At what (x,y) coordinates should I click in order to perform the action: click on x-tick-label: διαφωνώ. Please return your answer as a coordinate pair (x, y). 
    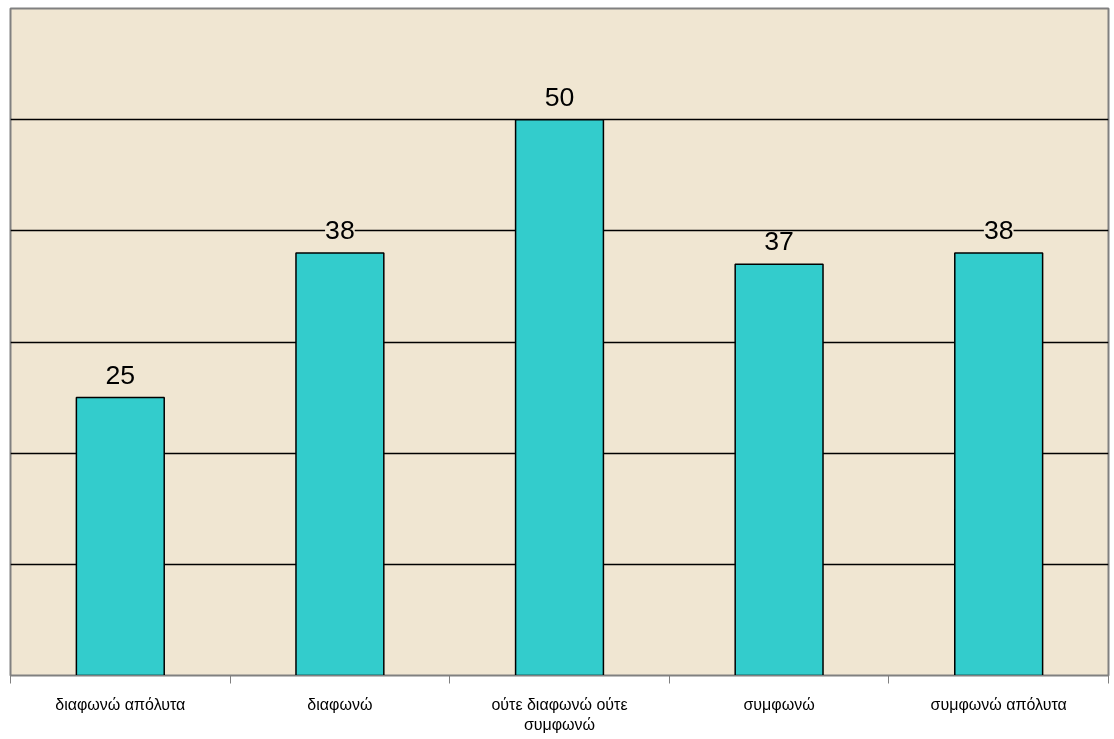
    Looking at the image, I should click on (340, 704).